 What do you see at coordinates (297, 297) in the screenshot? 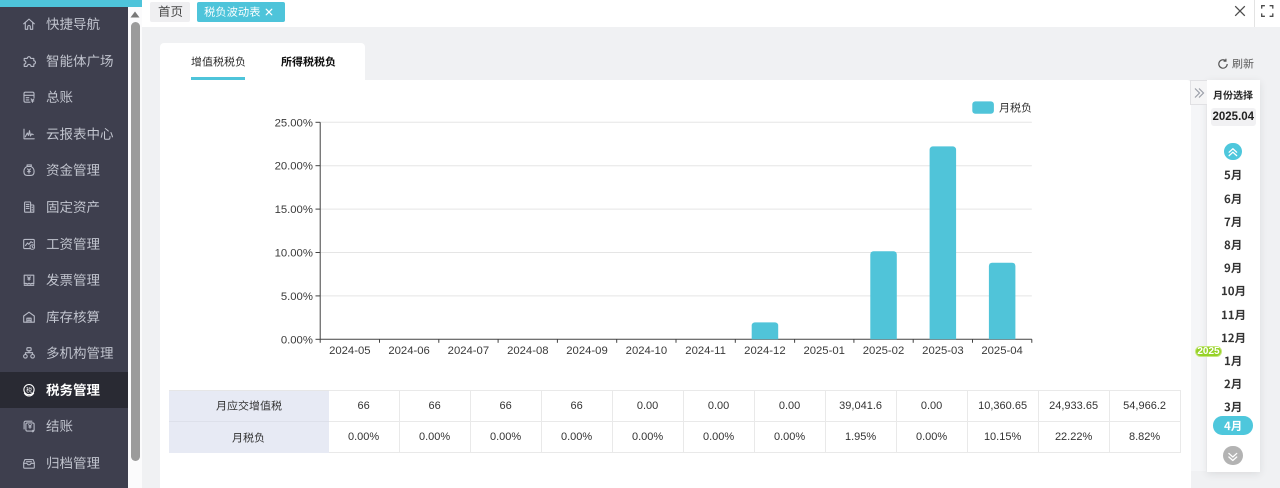
I see `svg-text: 5.00%` at bounding box center [297, 297].